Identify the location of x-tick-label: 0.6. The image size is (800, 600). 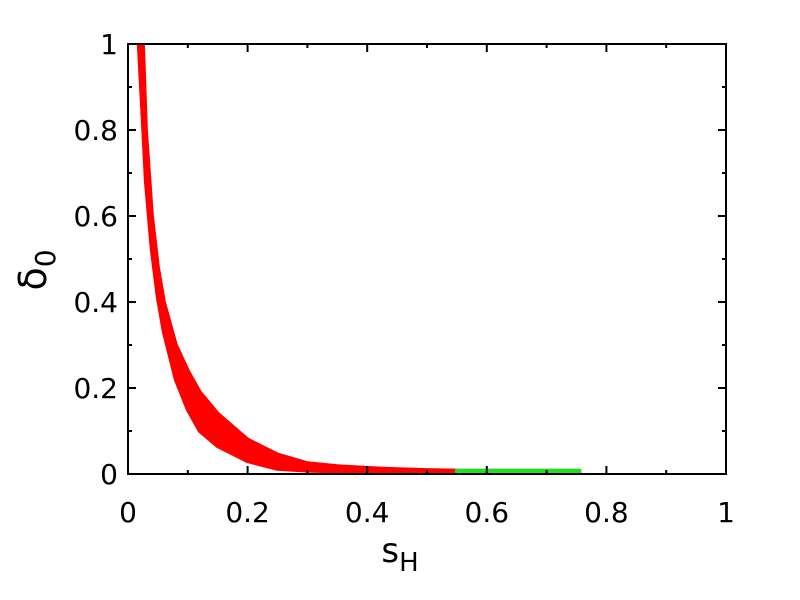
(487, 512).